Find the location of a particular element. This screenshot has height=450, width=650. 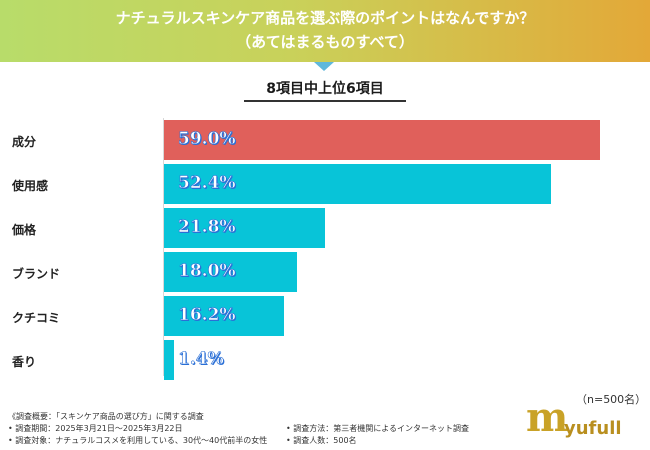

chart-title-line-2: （あてはまるものすべて） is located at coordinates (325, 42).